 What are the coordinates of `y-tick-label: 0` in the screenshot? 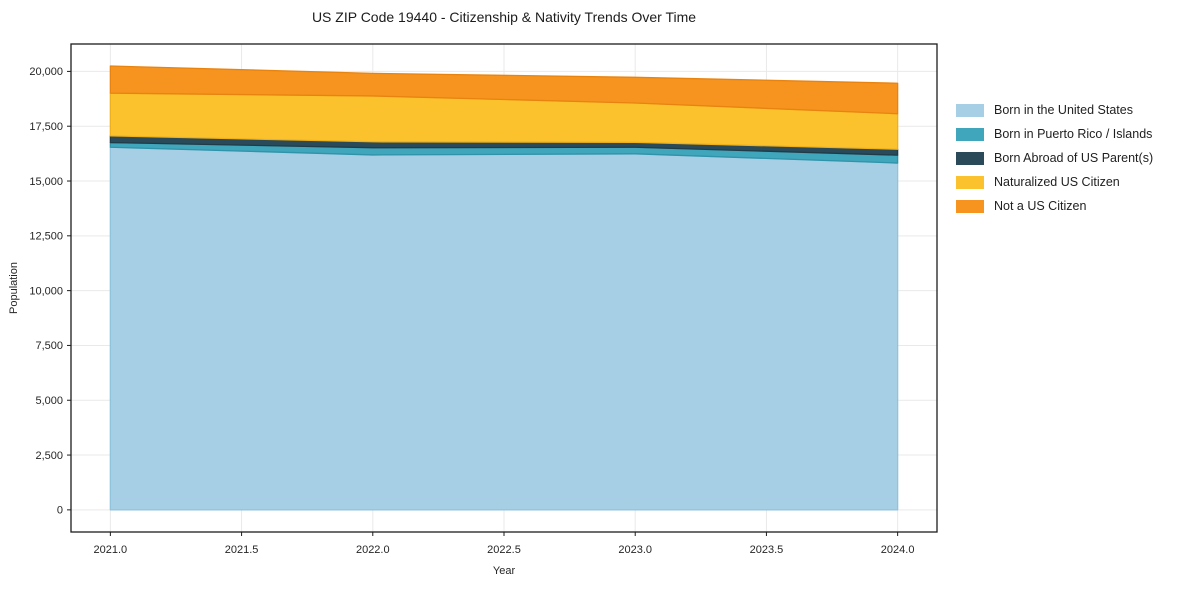 It's located at (60, 511).